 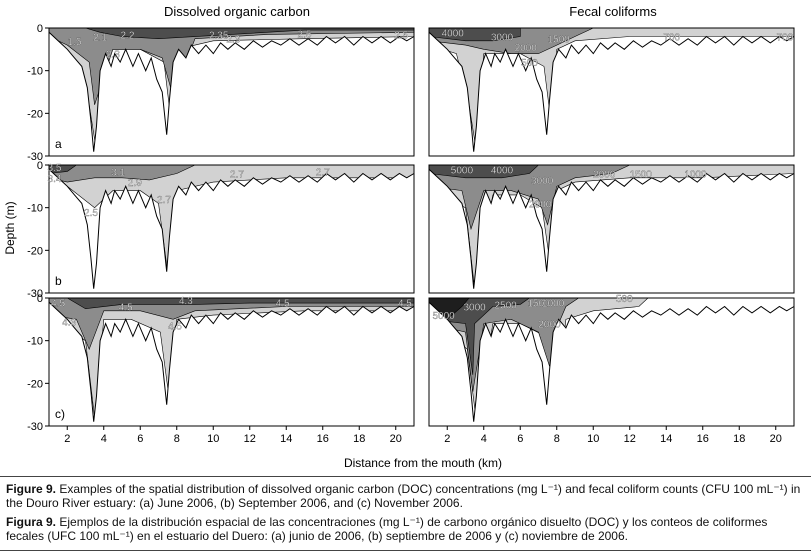 What do you see at coordinates (100, 38) in the screenshot?
I see `contour-label: 2.1` at bounding box center [100, 38].